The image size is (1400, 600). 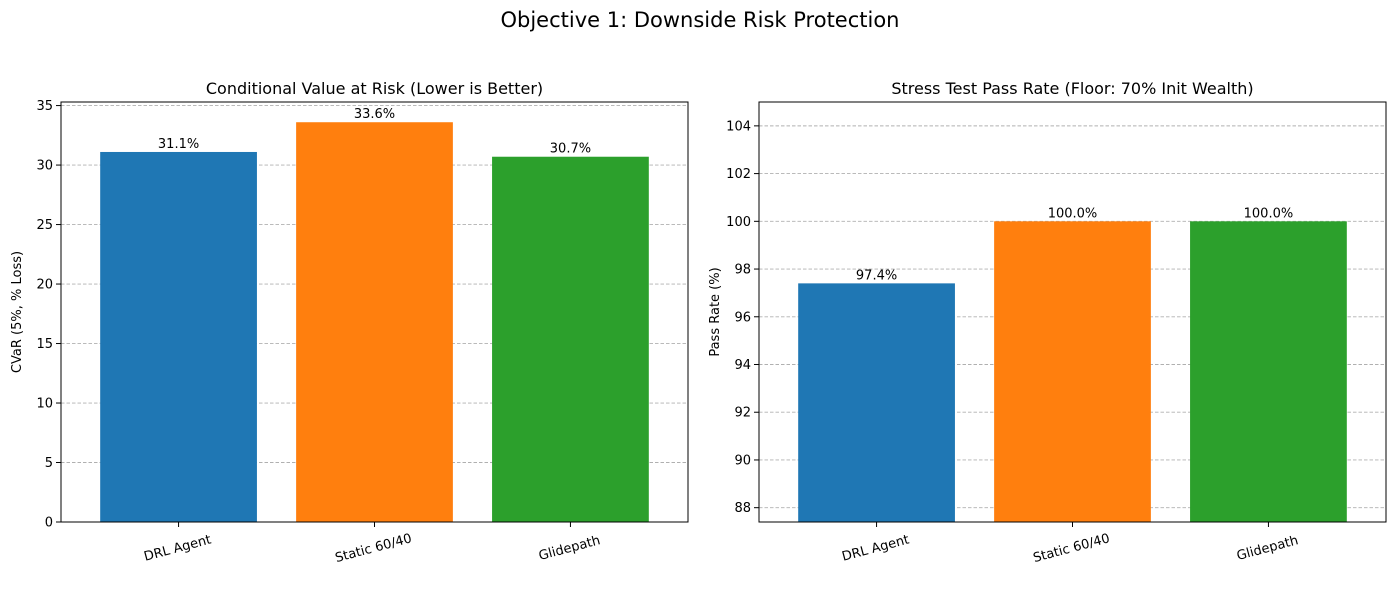 What do you see at coordinates (374, 114) in the screenshot?
I see `data-label: 33.6%` at bounding box center [374, 114].